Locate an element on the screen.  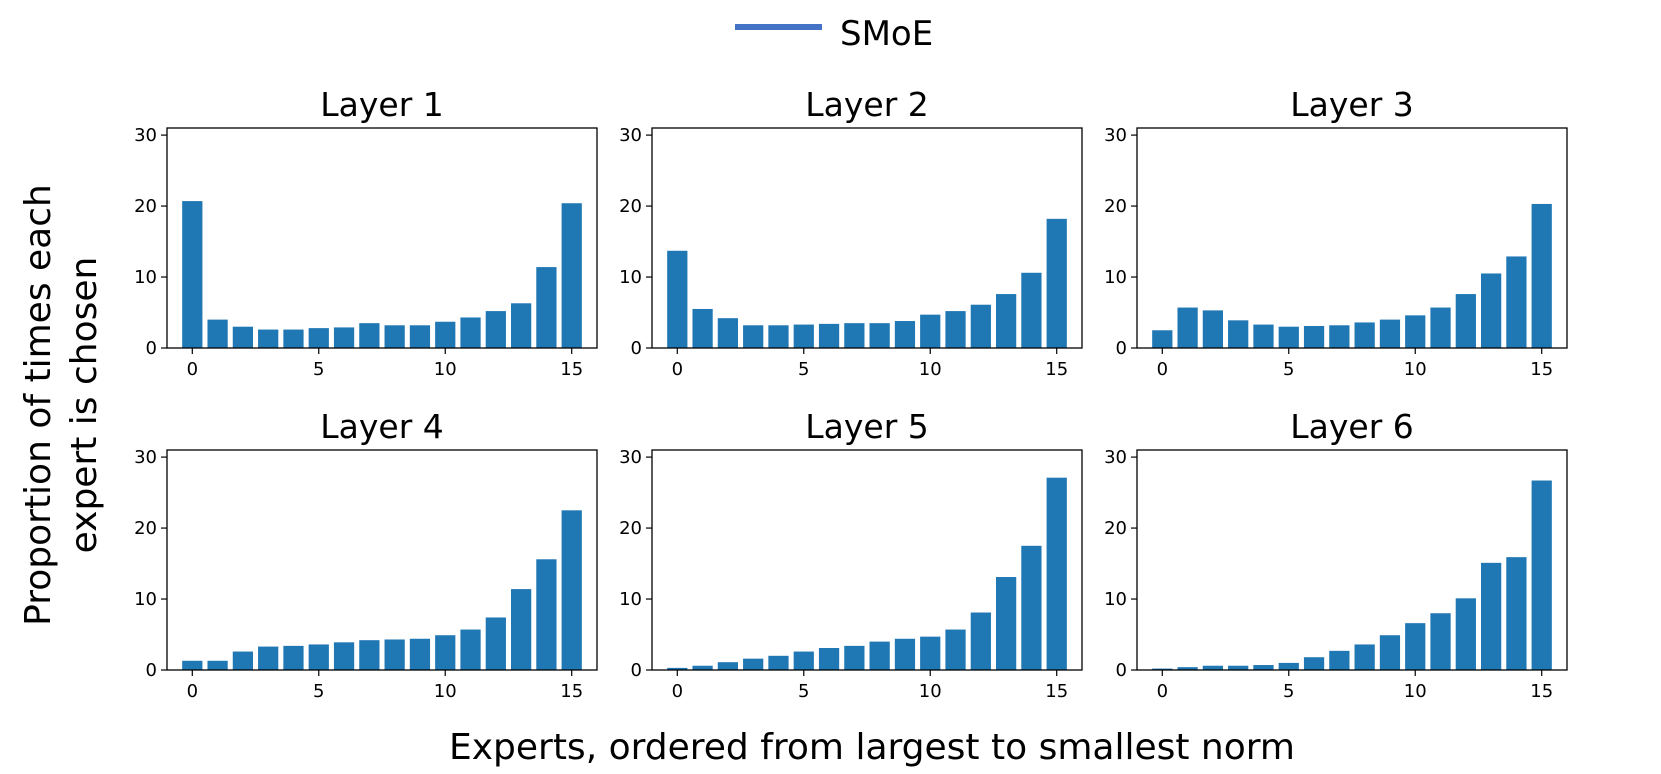
legend-label: SMoE is located at coordinates (886, 34).